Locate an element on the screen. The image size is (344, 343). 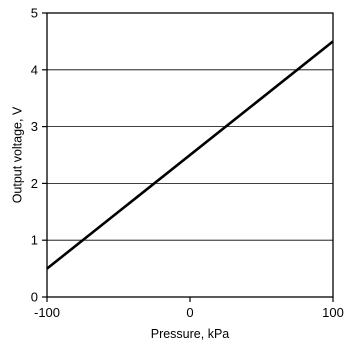
x-tick-labels: -100 0 100 is located at coordinates (189, 312).